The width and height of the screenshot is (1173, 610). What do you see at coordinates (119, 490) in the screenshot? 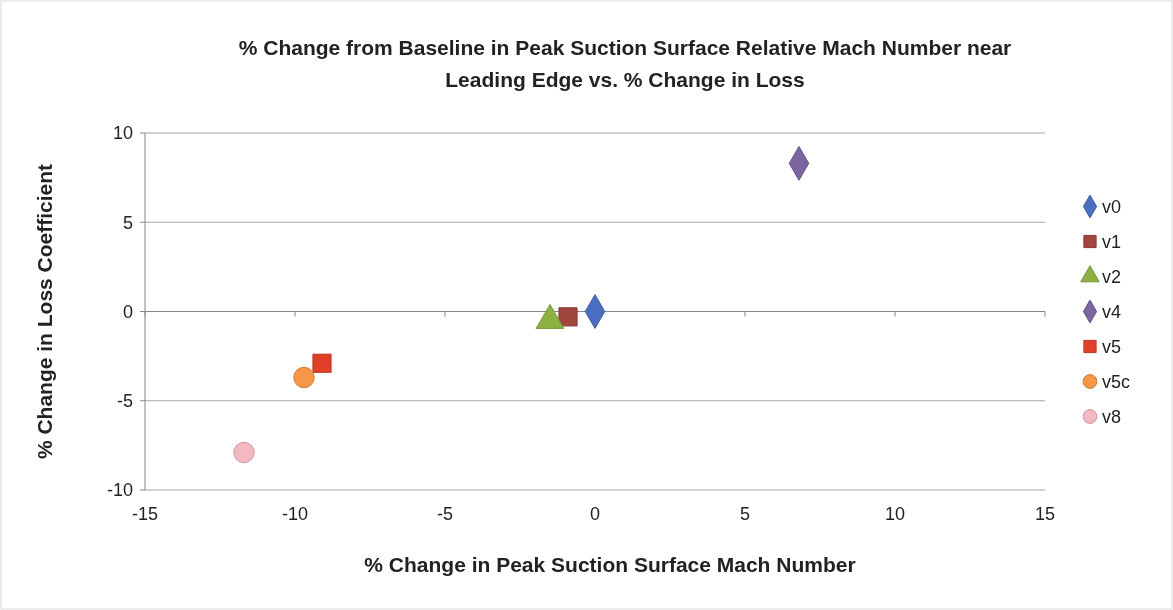
I see `y-tick-label: -10` at bounding box center [119, 490].